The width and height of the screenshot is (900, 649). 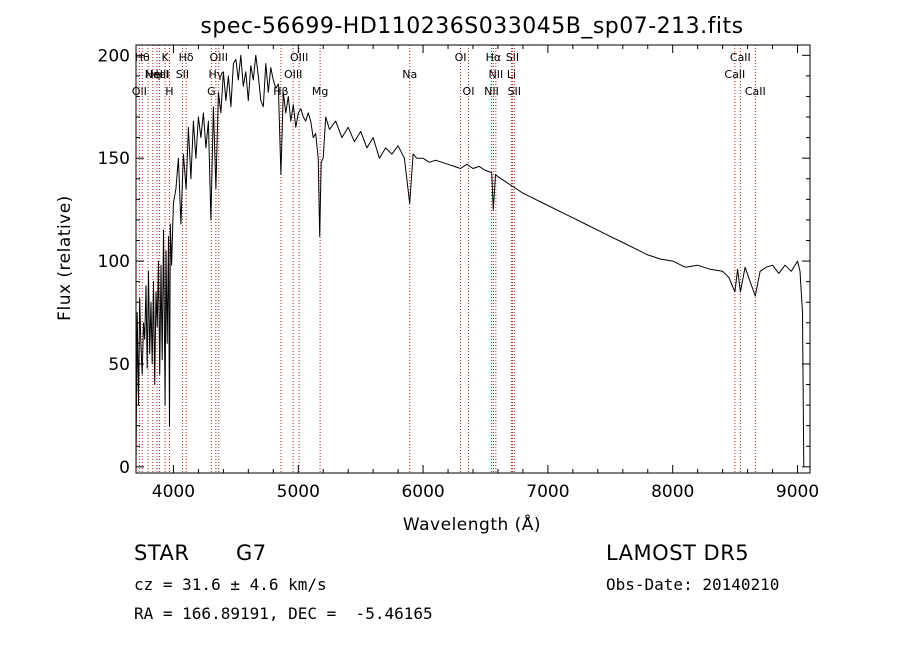 What do you see at coordinates (734, 74) in the screenshot?
I see `line-label-26: CaII` at bounding box center [734, 74].